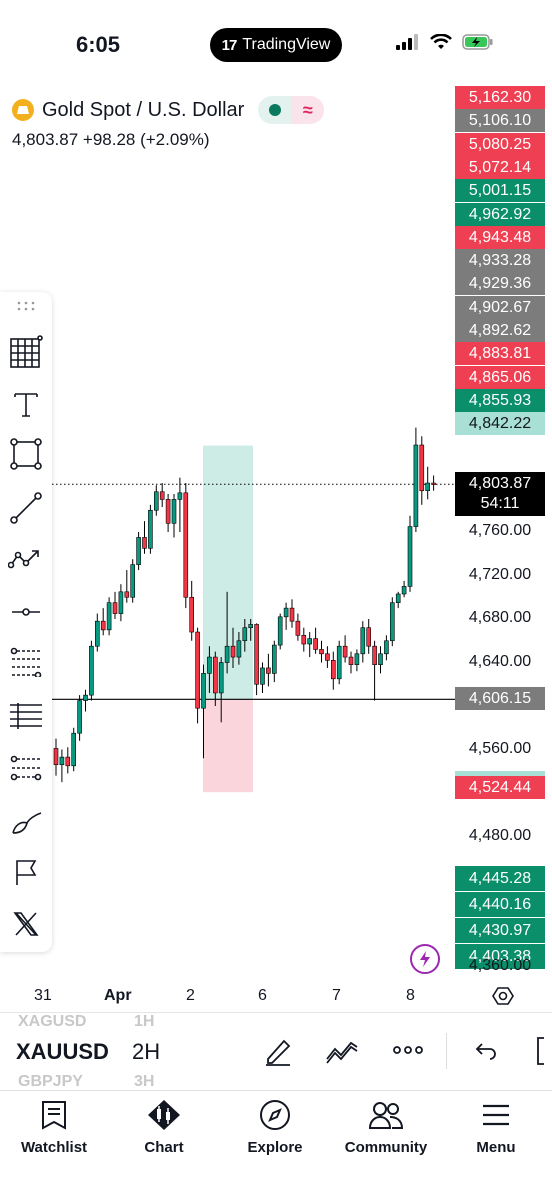 Image resolution: width=552 pixels, height=1200 pixels. I want to click on tradingview-pill: 17 TradingView, so click(276, 45).